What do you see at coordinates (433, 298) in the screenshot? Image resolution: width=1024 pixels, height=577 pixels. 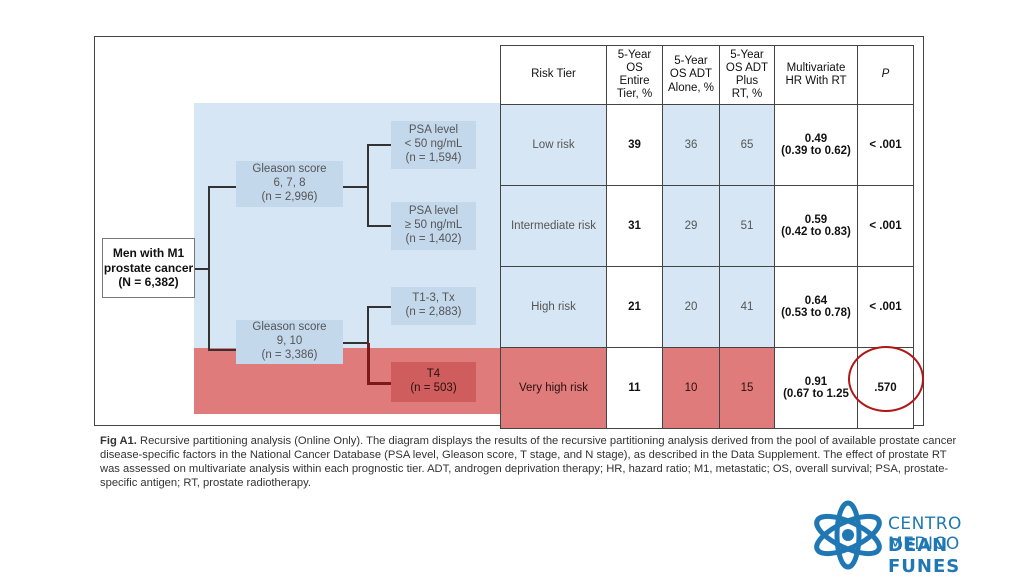 I see `t13-line-1: T1-3, Tx` at bounding box center [433, 298].